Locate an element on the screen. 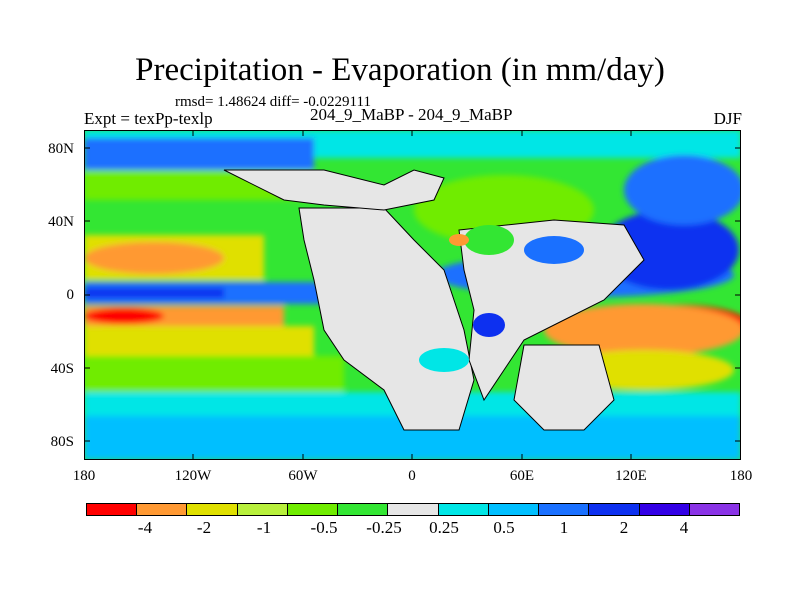 The width and height of the screenshot is (800, 600). south-yellow is located at coordinates (199, 341).